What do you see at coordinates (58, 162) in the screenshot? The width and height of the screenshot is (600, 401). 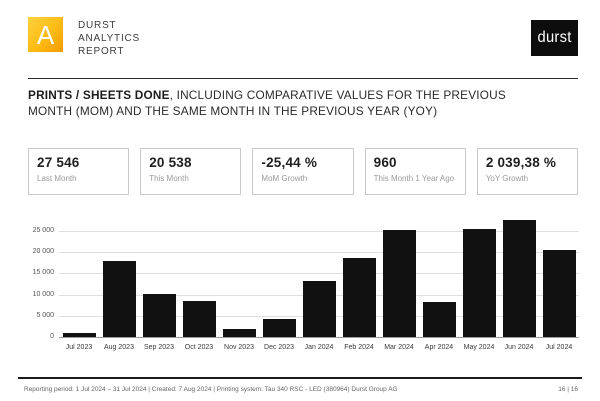 I see `kpi-value: 27 546` at bounding box center [58, 162].